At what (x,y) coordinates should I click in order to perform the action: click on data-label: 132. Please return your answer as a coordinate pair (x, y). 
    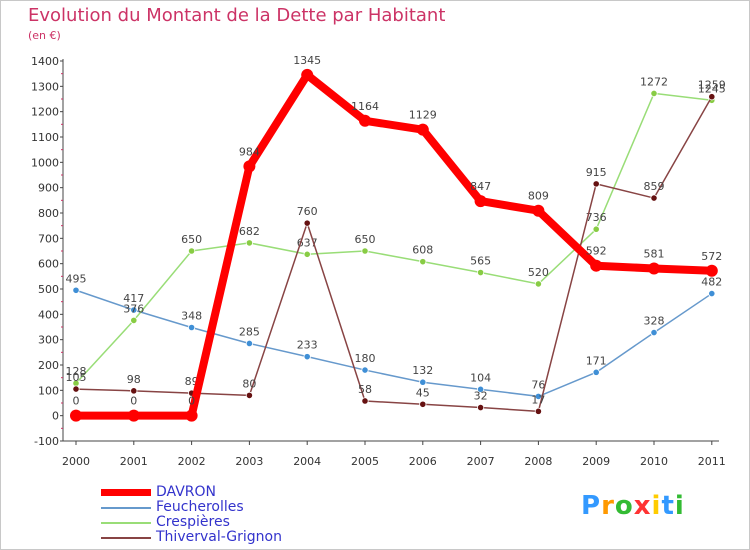
    Looking at the image, I should click on (422, 370).